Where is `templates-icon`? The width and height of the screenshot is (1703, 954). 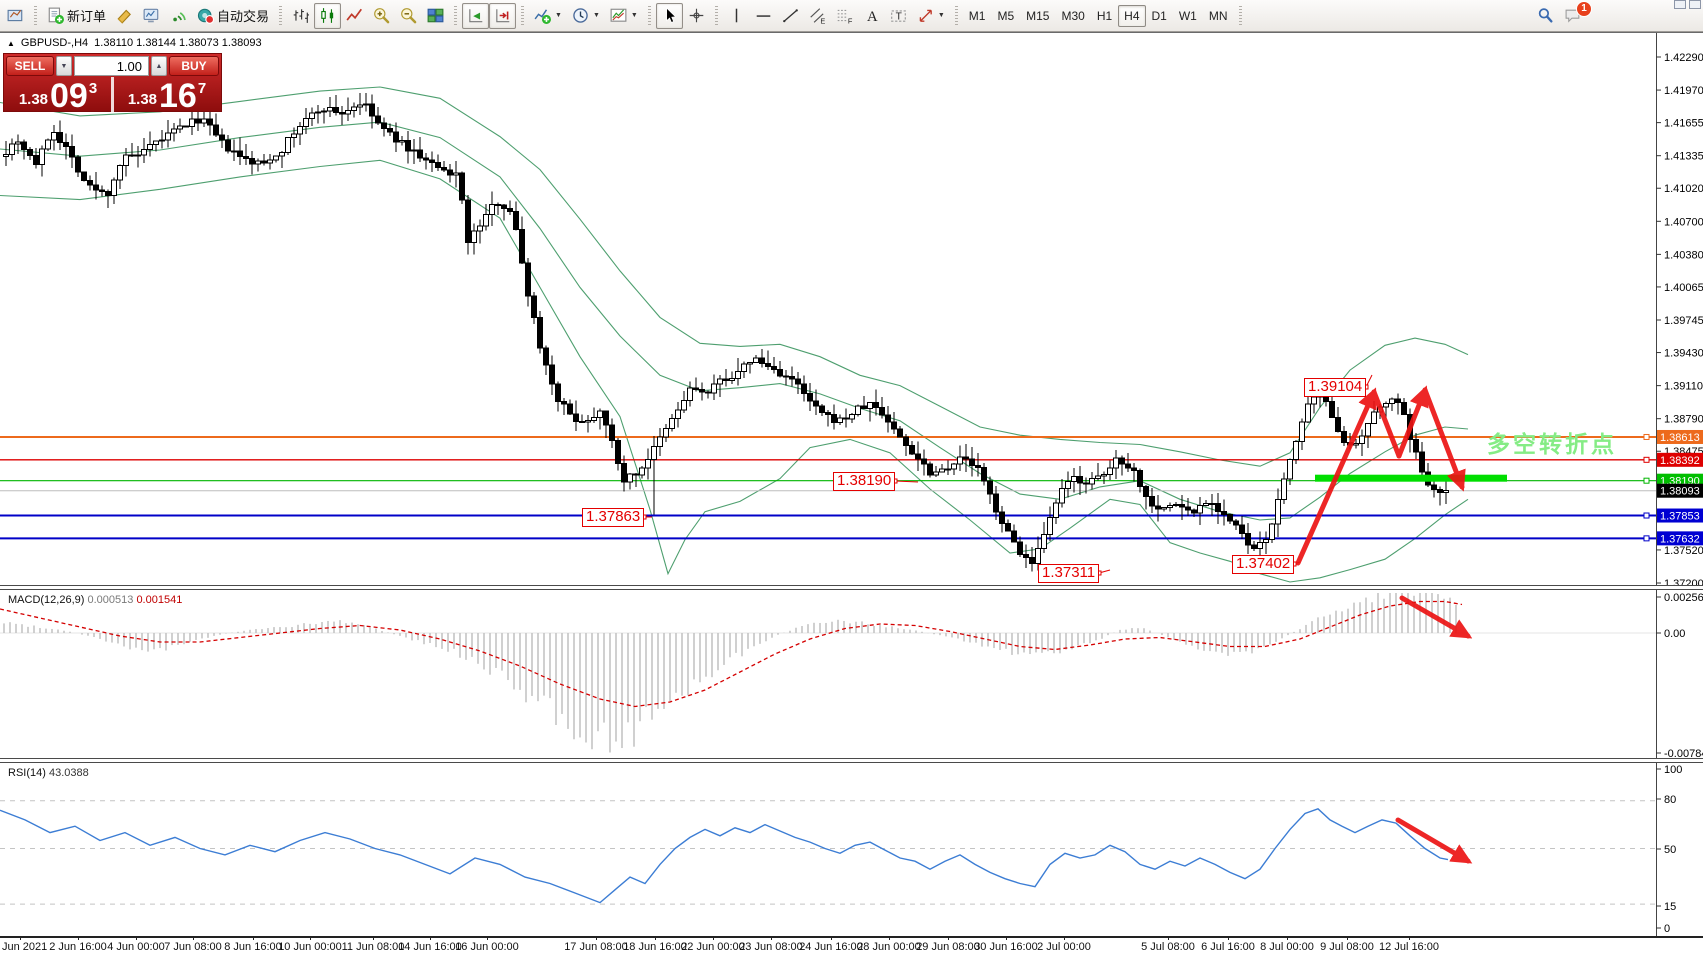 templates-icon is located at coordinates (618, 15).